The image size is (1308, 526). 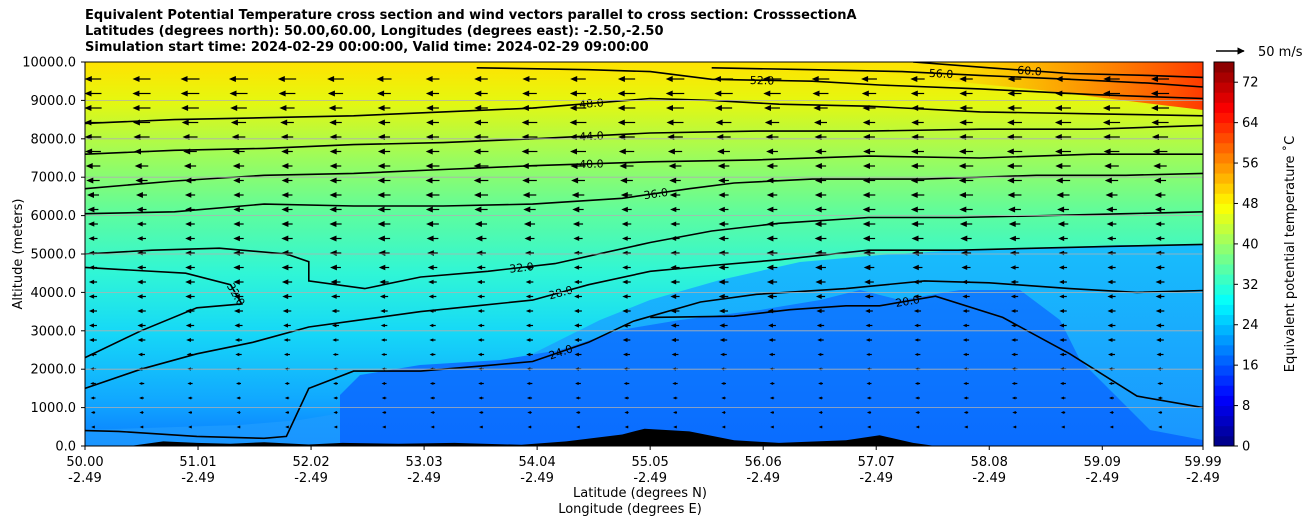 What do you see at coordinates (54, 408) in the screenshot?
I see `y-tick-label: 1000.0` at bounding box center [54, 408].